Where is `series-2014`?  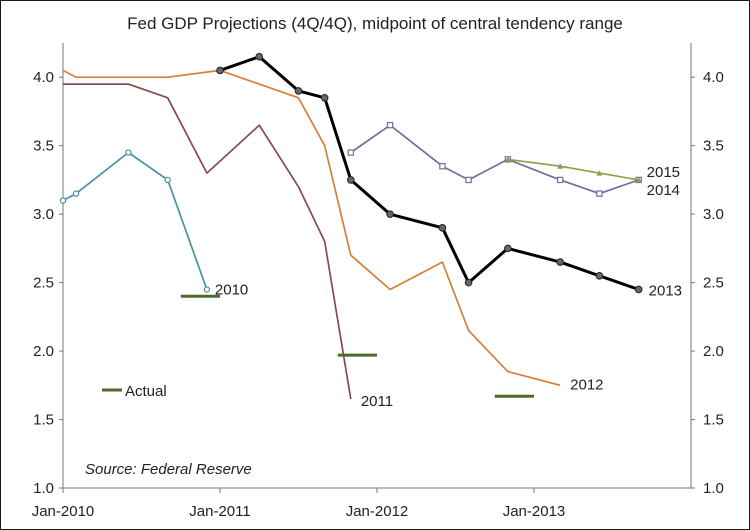
series-2014 is located at coordinates (494, 159).